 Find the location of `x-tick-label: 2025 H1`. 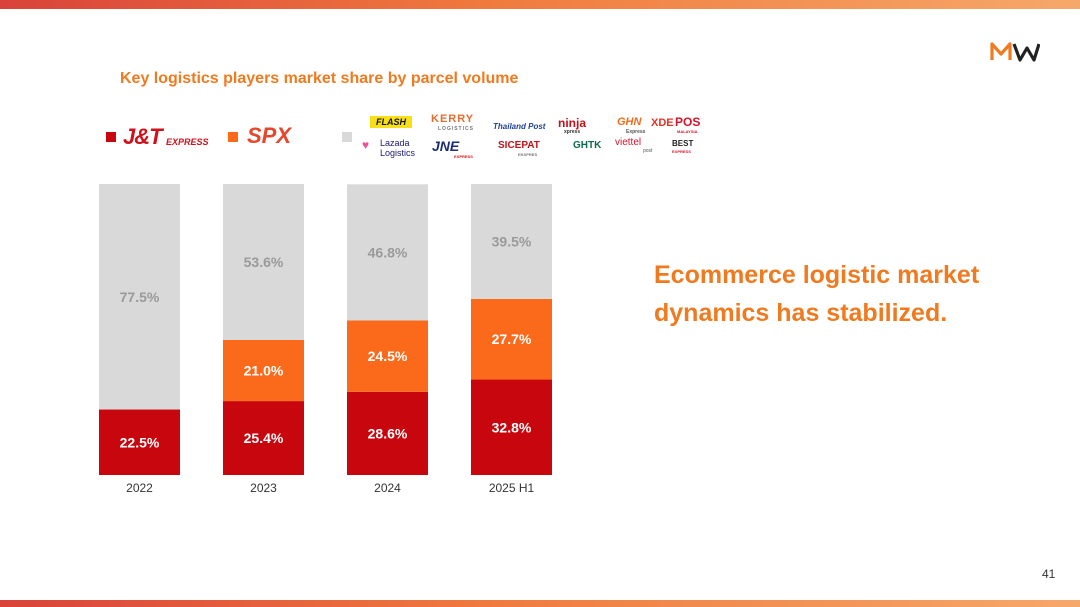

x-tick-label: 2025 H1 is located at coordinates (512, 488).